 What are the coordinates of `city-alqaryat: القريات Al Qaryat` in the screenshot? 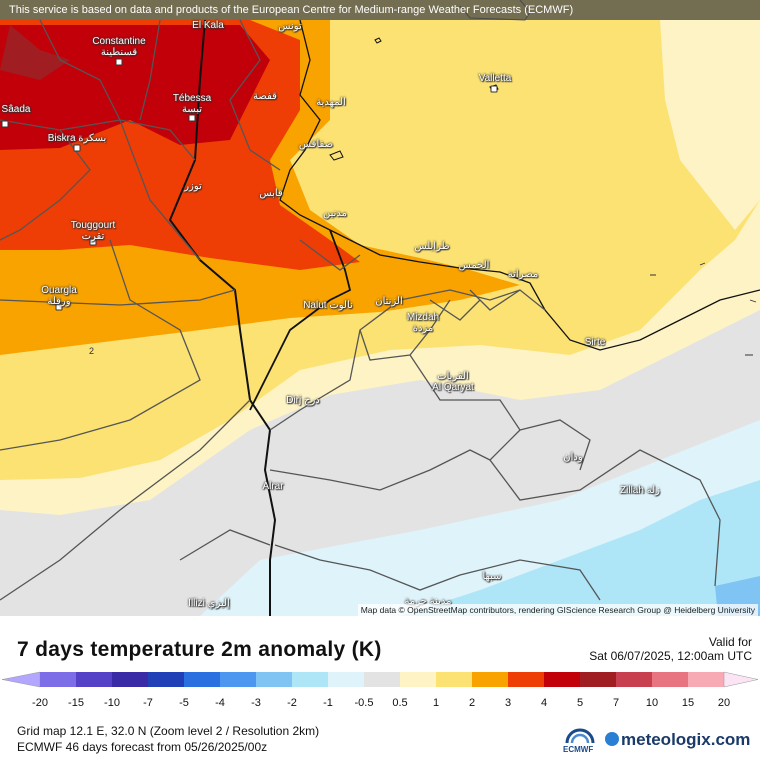 It's located at (453, 382).